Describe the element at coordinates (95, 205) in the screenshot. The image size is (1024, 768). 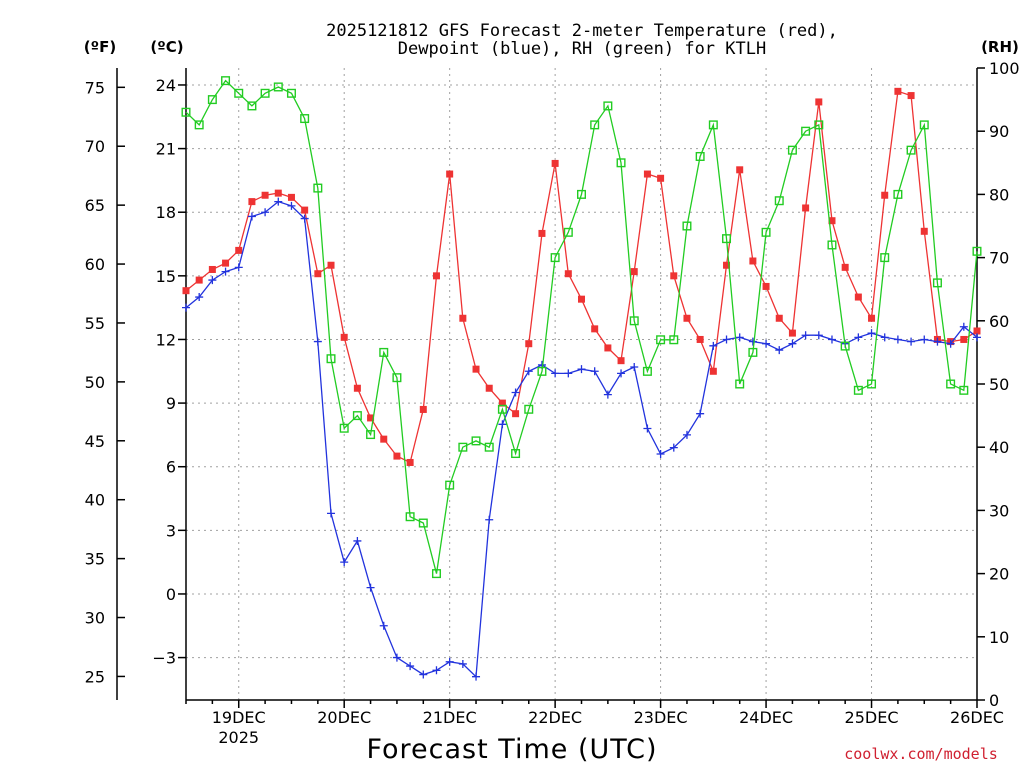
I see `fahrenheit-tick-label: 65` at that location.